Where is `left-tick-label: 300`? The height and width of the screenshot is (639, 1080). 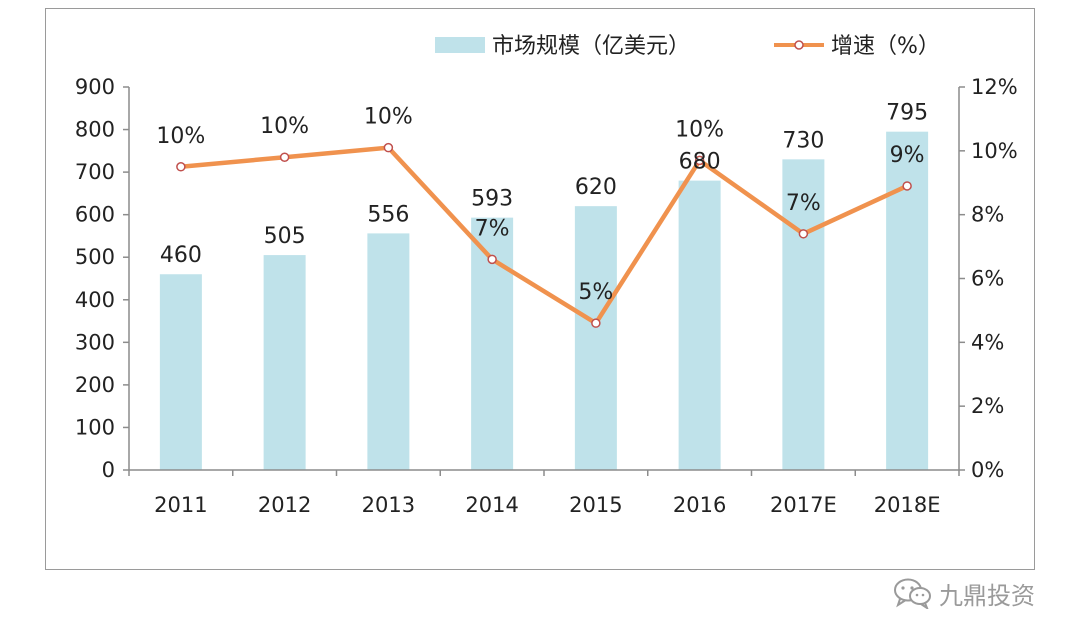
left-tick-label: 300 is located at coordinates (95, 342).